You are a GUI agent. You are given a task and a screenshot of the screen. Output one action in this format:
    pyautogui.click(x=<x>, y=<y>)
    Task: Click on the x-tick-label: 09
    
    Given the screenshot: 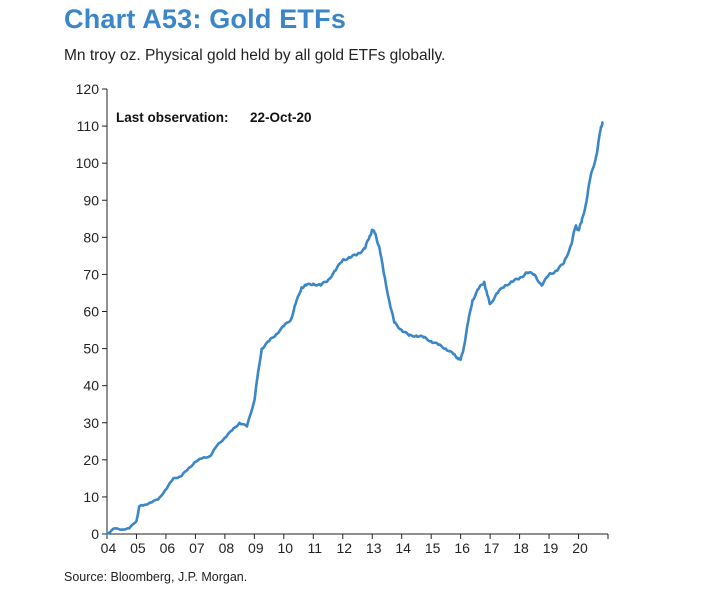 What is the action you would take?
    pyautogui.click(x=256, y=548)
    